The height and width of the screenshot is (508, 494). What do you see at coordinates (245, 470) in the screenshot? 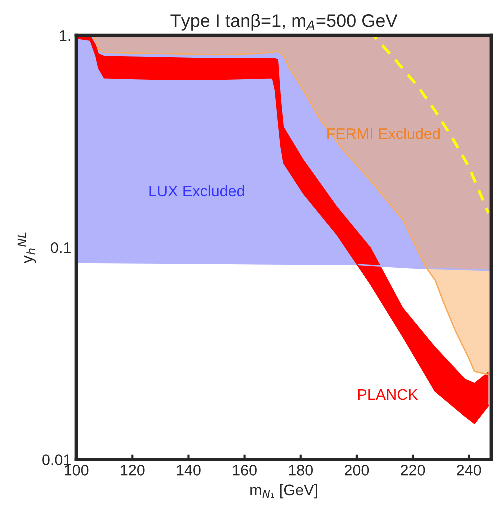
I see `x-tick-label: 160` at bounding box center [245, 470].